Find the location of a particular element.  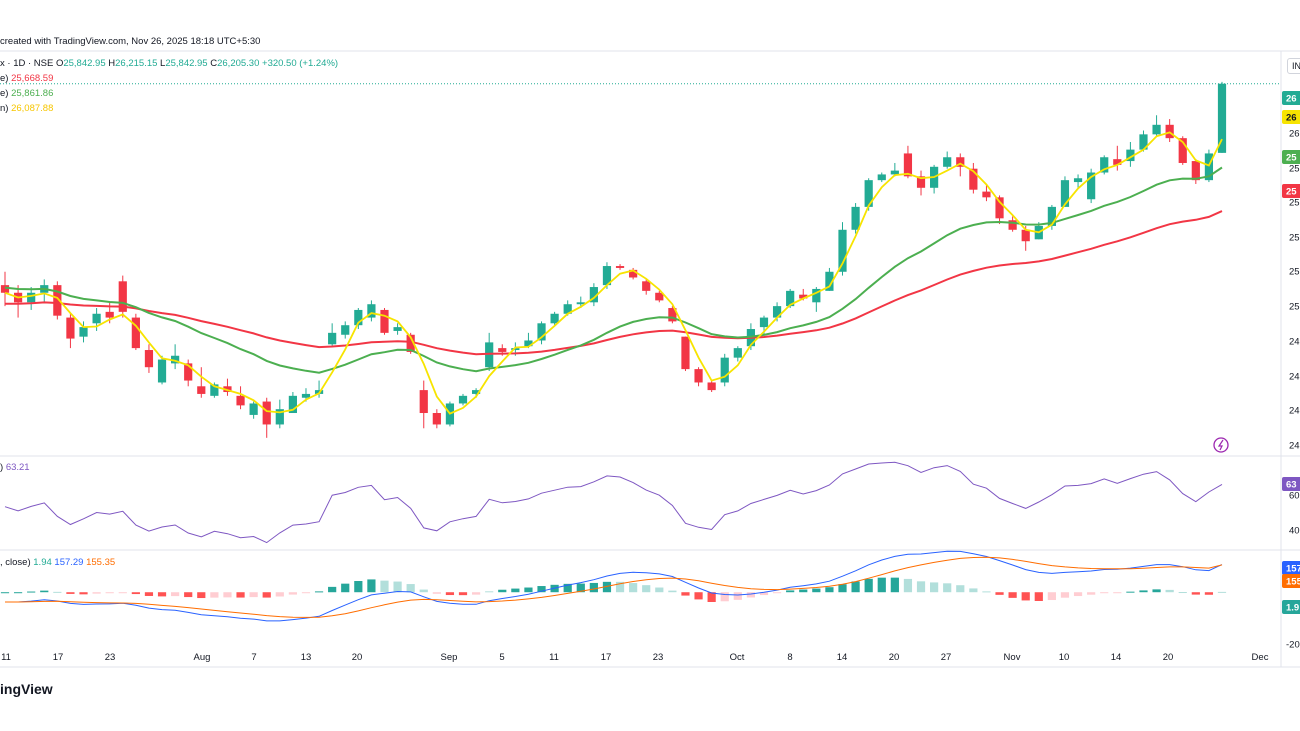

rsi-line is located at coordinates (613, 502).